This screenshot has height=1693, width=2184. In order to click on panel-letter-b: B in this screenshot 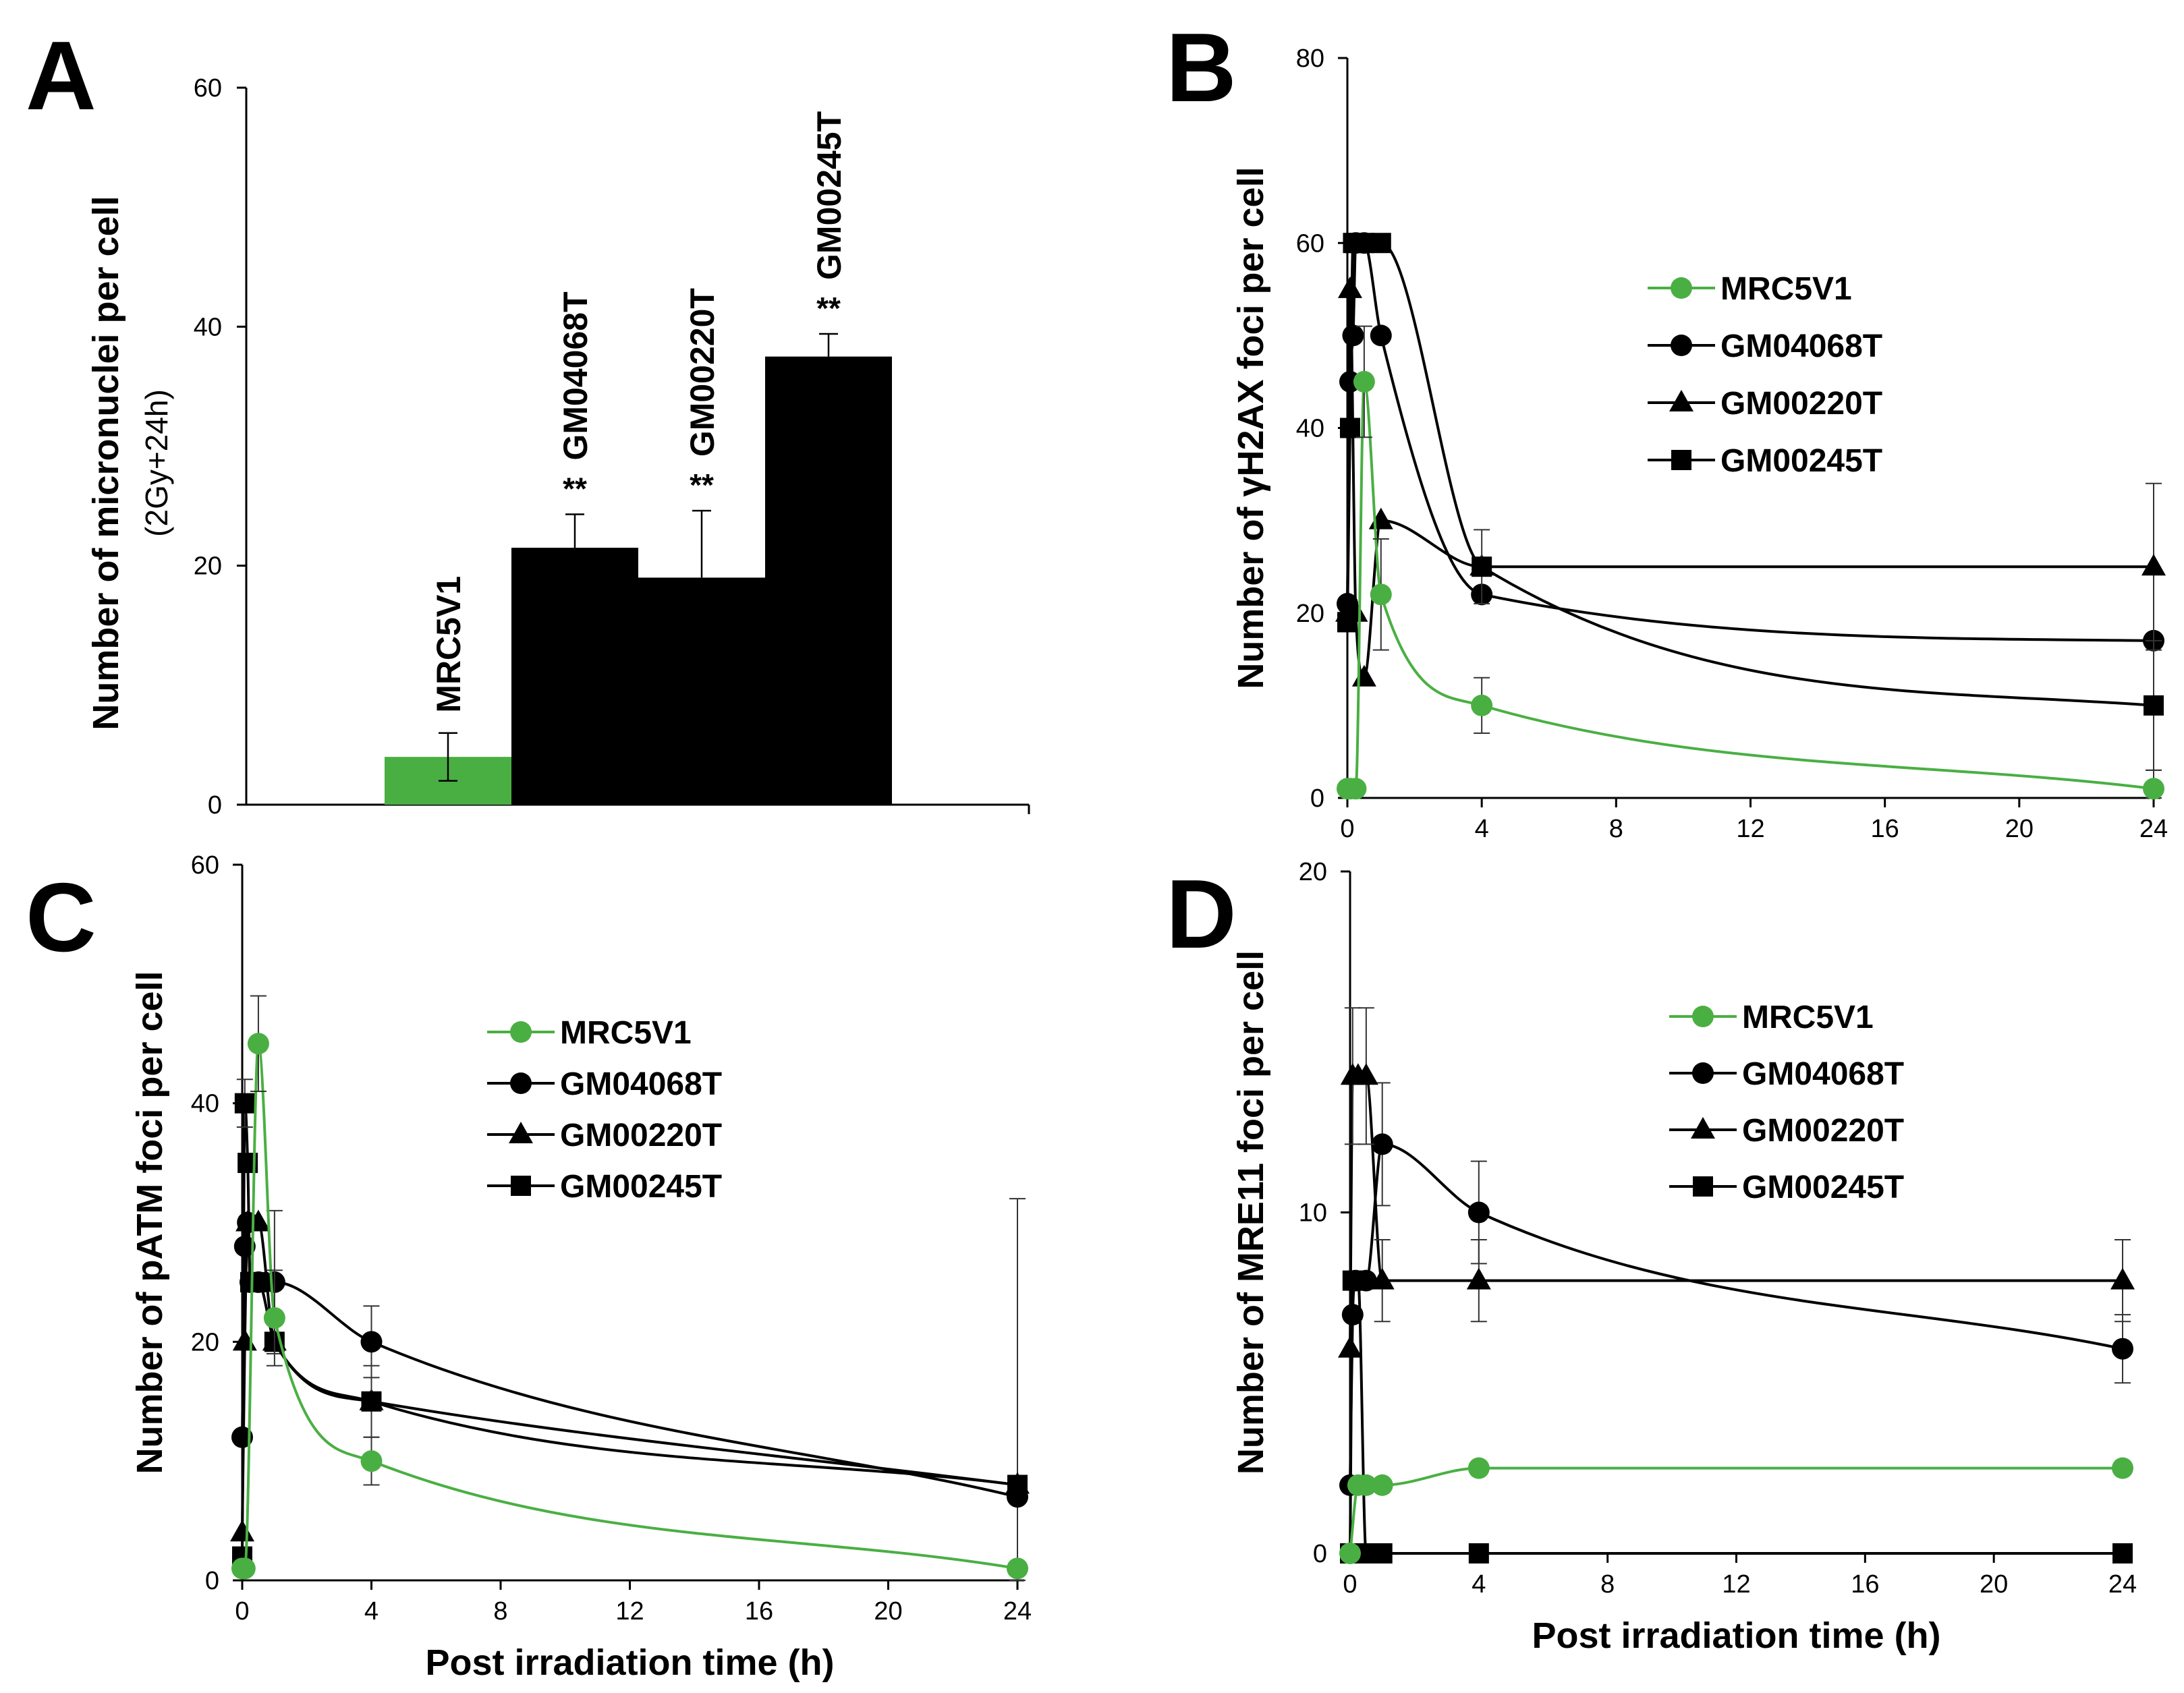, I will do `click(1201, 68)`.